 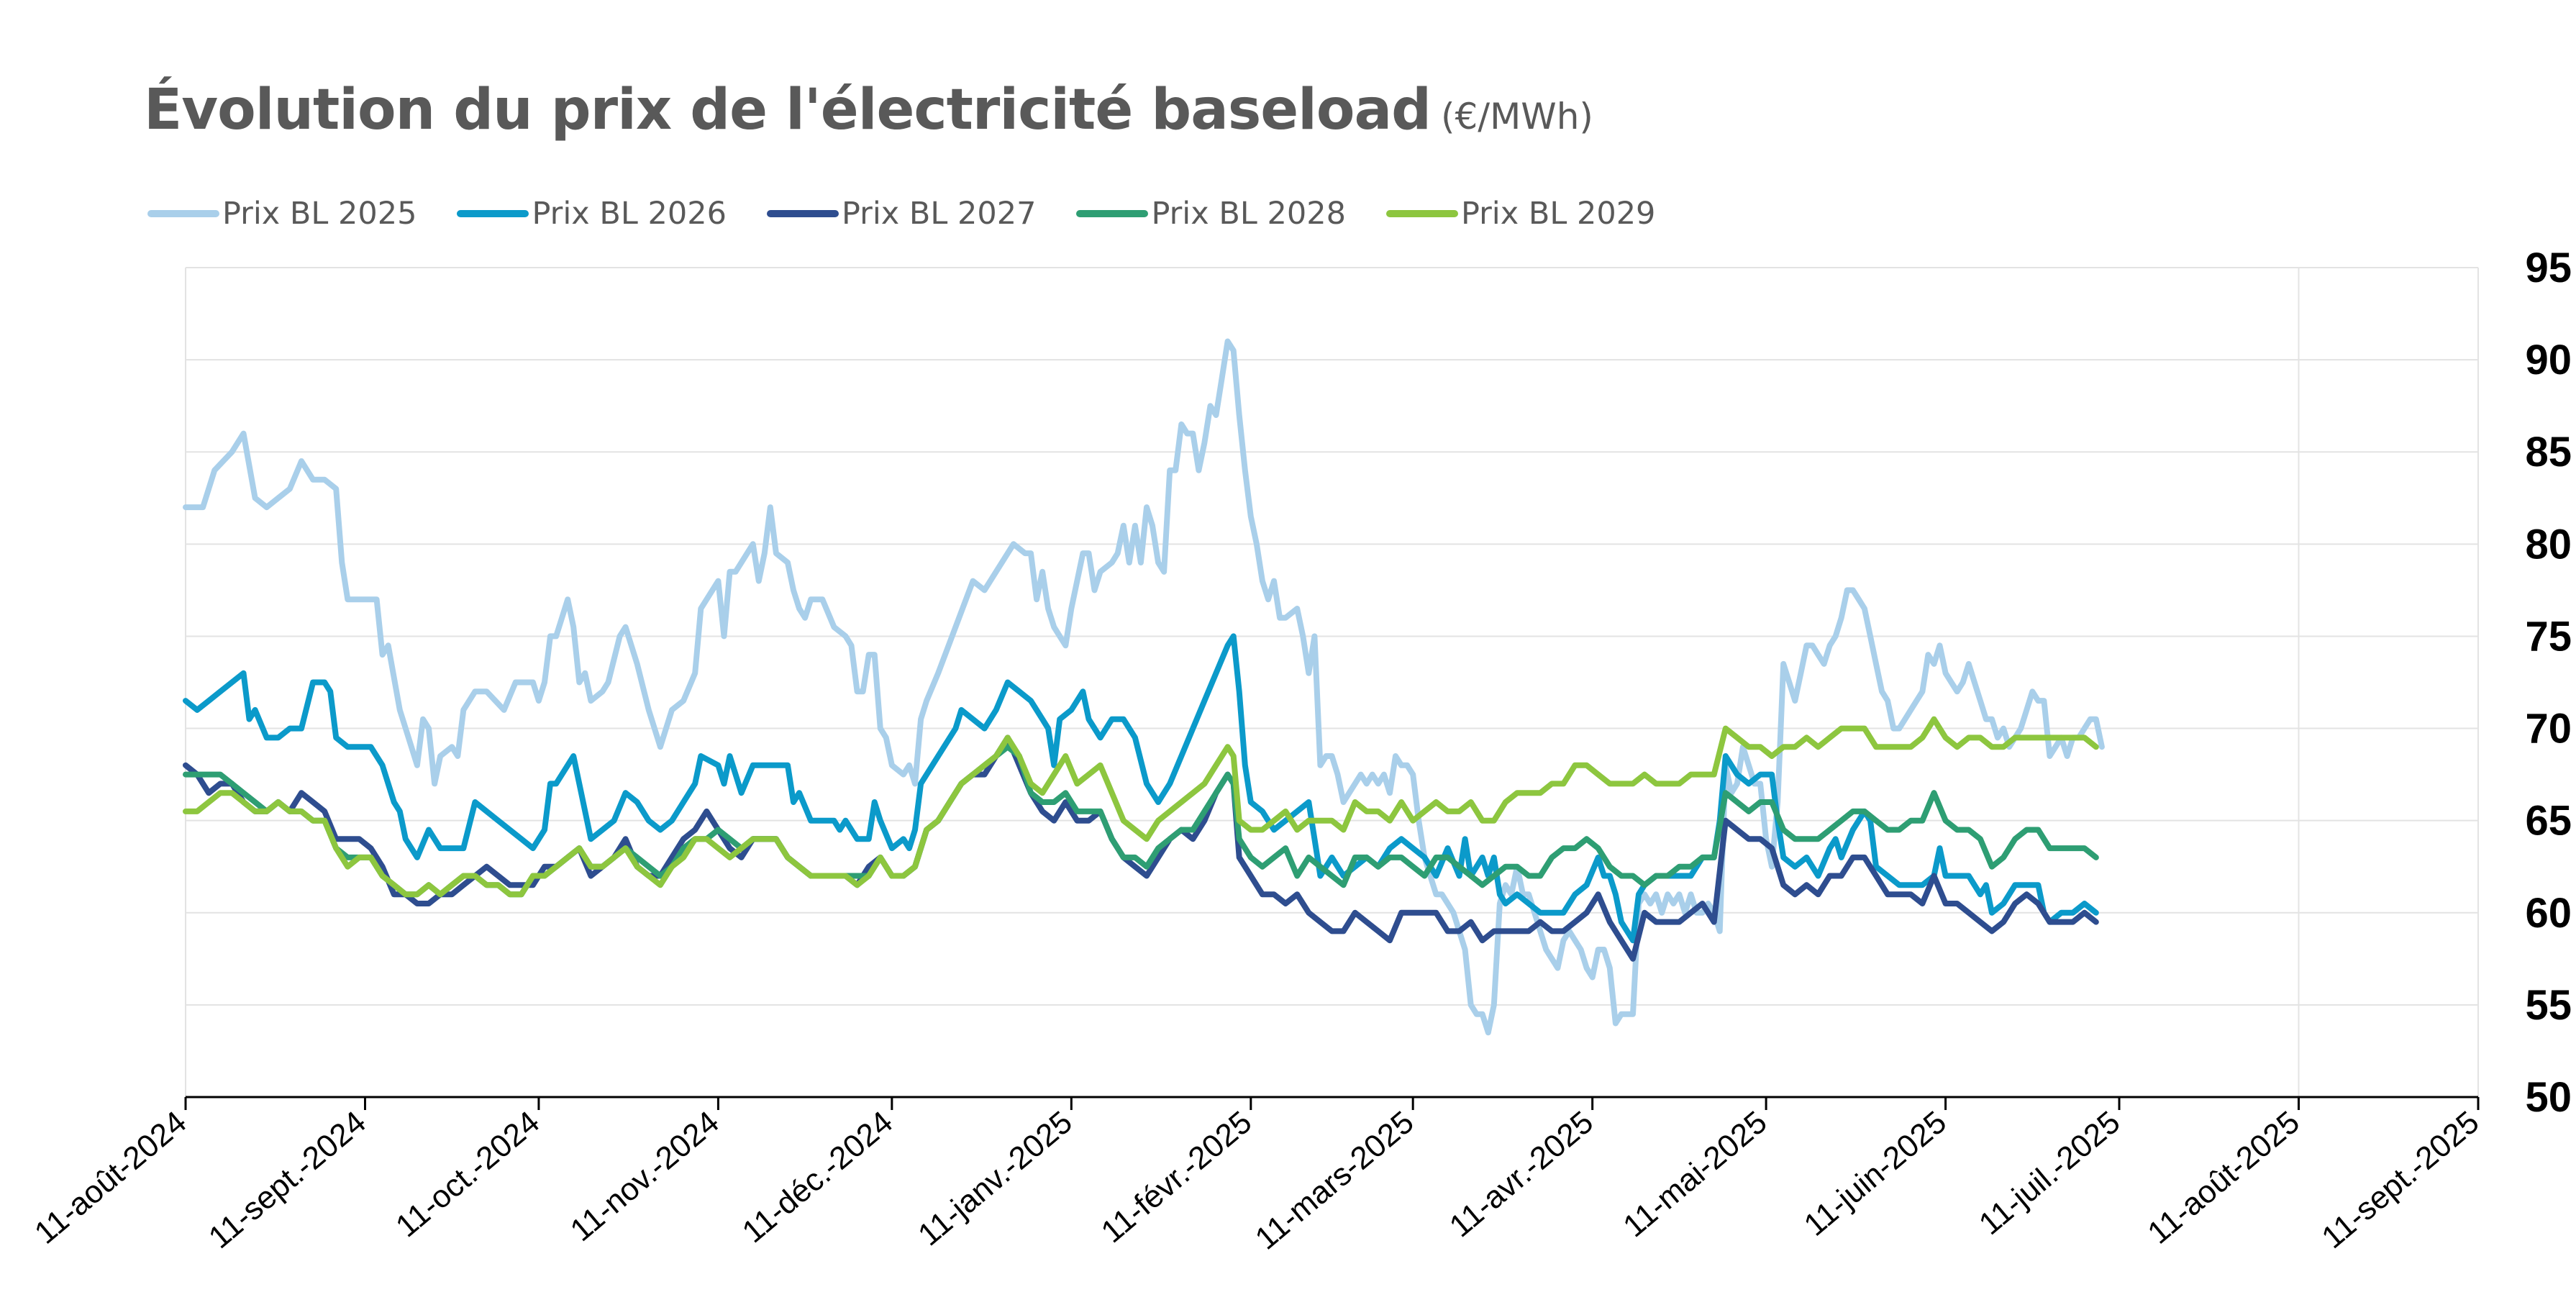 What do you see at coordinates (629, 214) in the screenshot?
I see `legend-label: Prix BL 2026` at bounding box center [629, 214].